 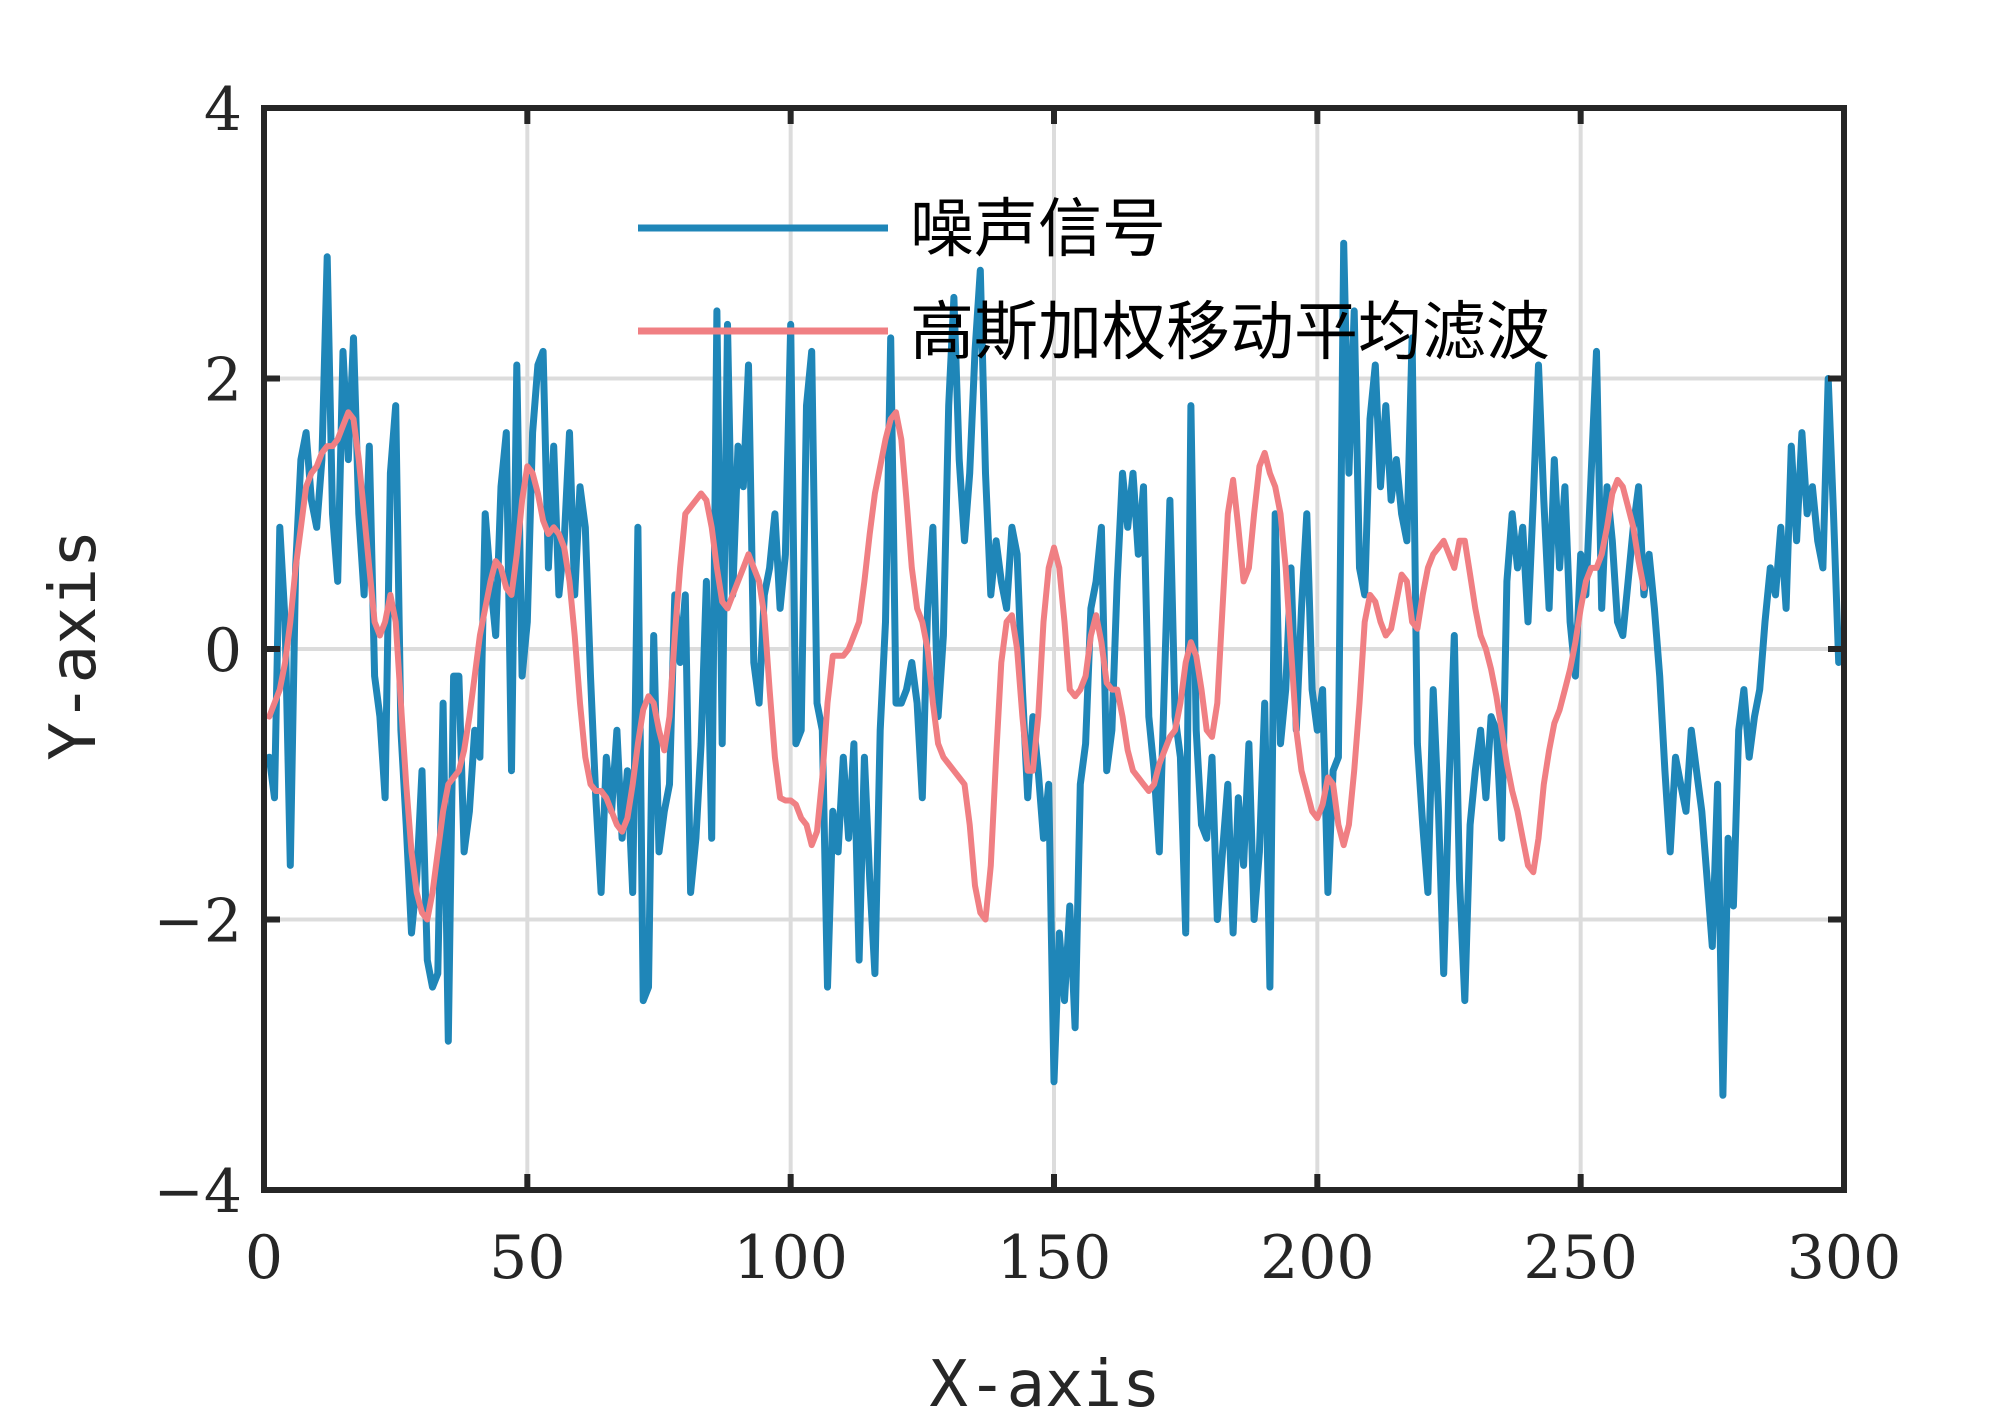 I want to click on x-tick-label: 0, so click(x=264, y=1258).